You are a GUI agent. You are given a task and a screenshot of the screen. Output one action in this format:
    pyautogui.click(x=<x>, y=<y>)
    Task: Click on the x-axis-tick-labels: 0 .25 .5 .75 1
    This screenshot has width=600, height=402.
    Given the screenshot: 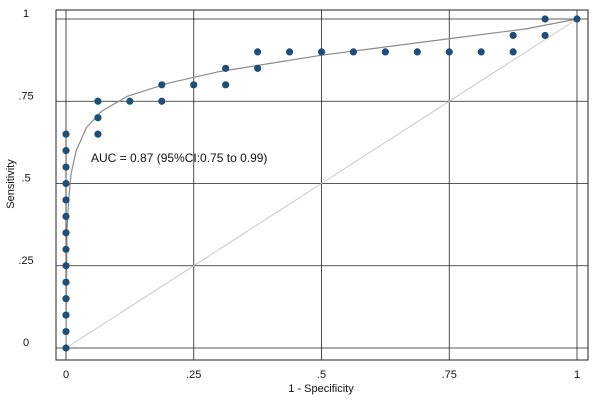 What is the action you would take?
    pyautogui.click(x=321, y=375)
    